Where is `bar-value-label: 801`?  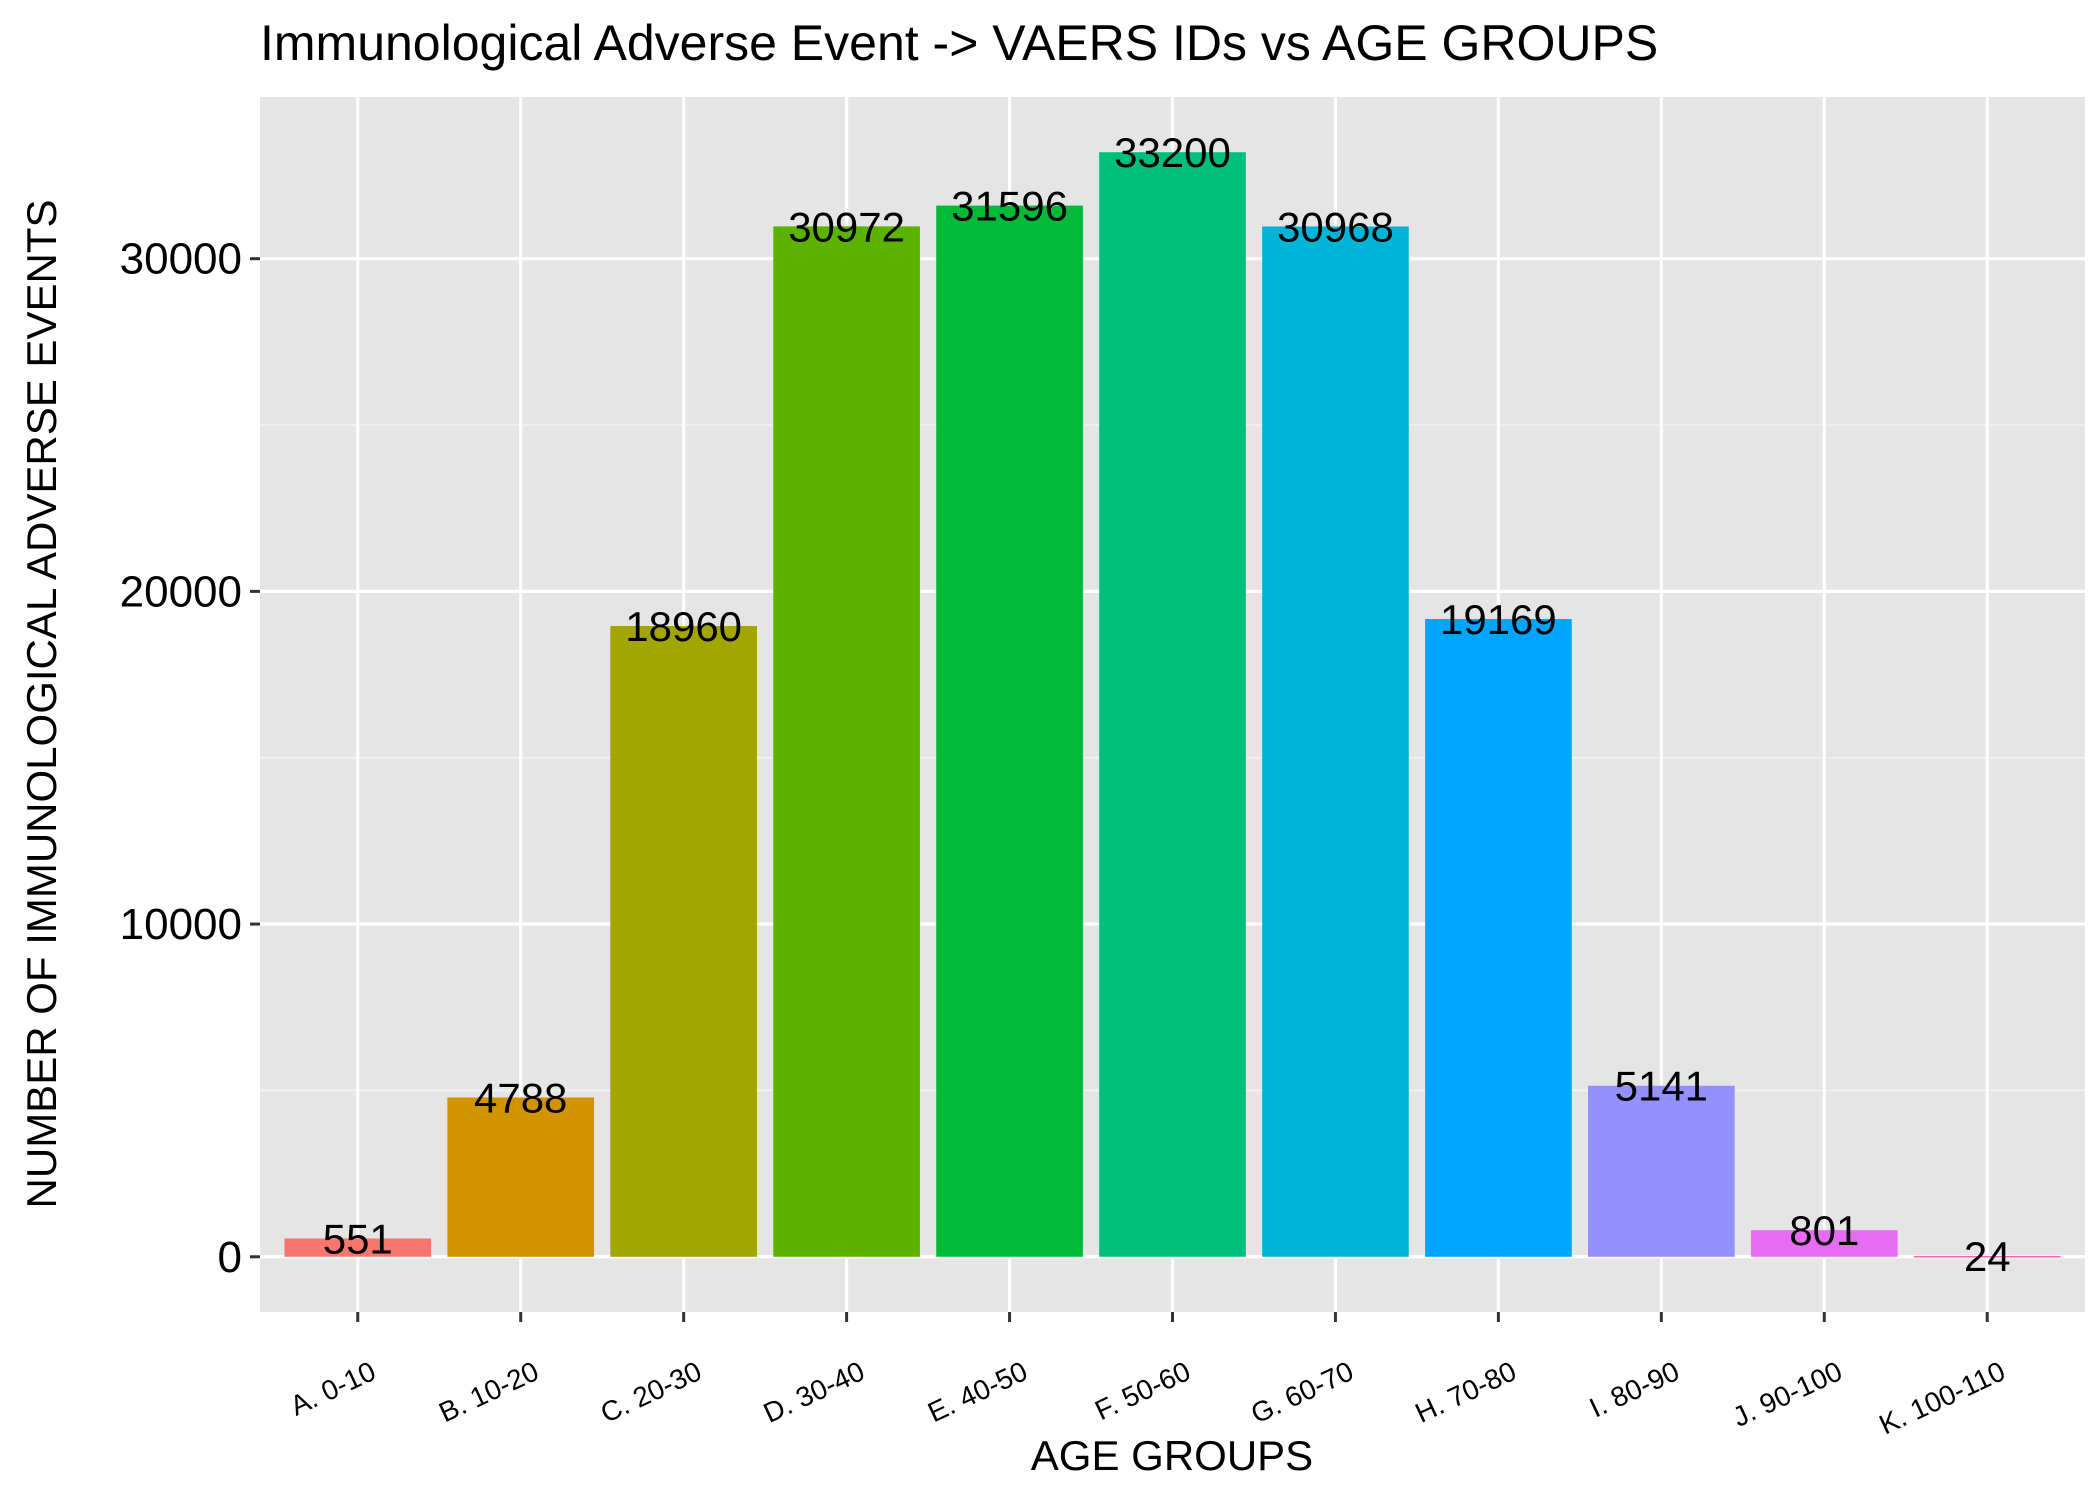
bar-value-label: 801 is located at coordinates (1824, 1230).